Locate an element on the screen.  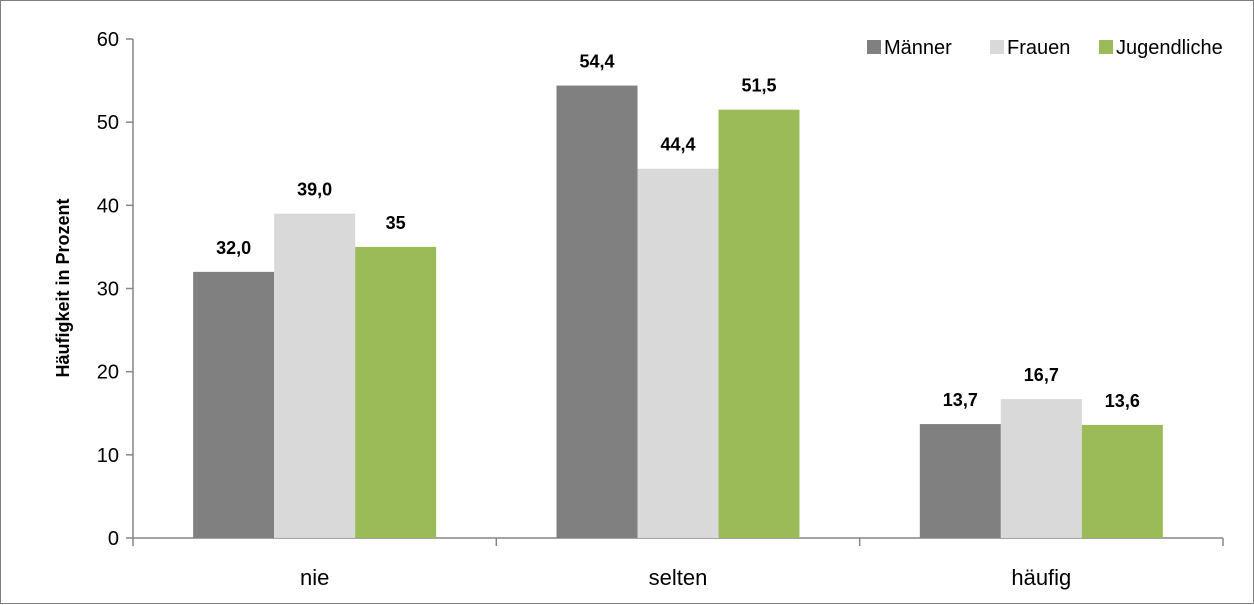
y-tick-label: 20 is located at coordinates (108, 373).